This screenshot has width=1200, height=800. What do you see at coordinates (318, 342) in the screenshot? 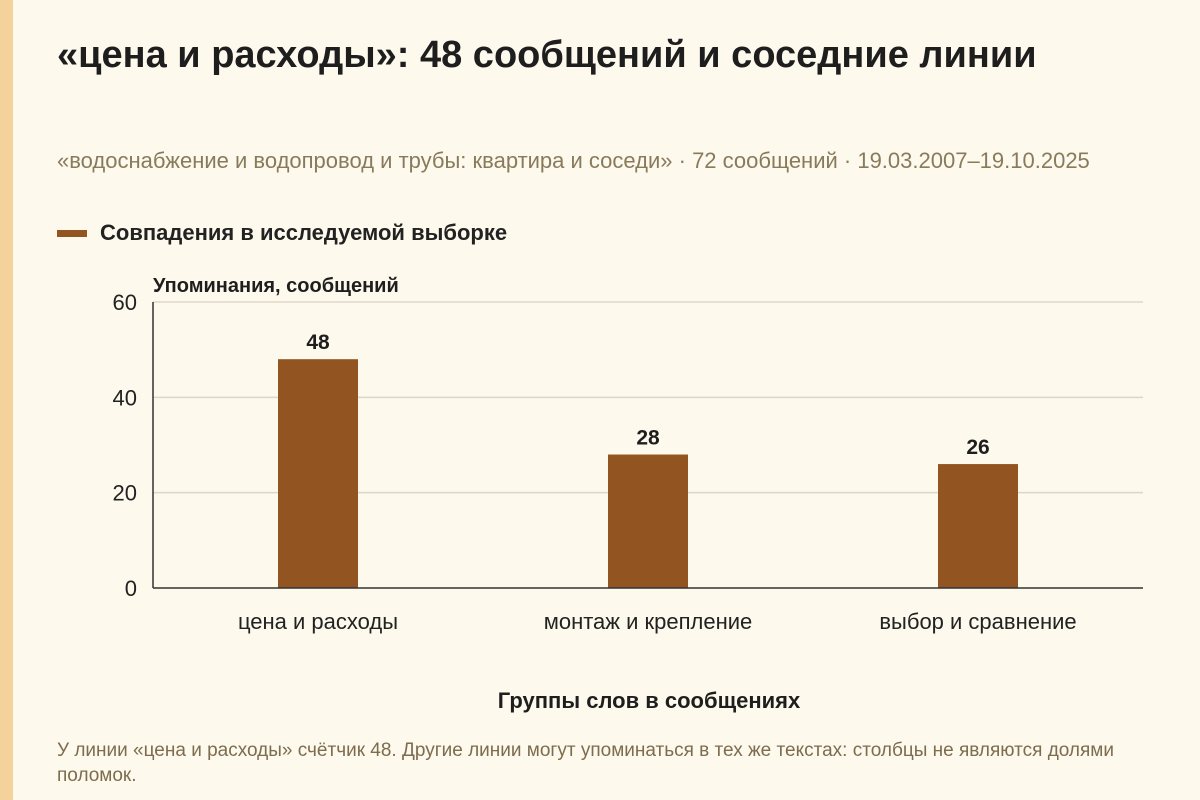
I see `data-label: 48` at bounding box center [318, 342].